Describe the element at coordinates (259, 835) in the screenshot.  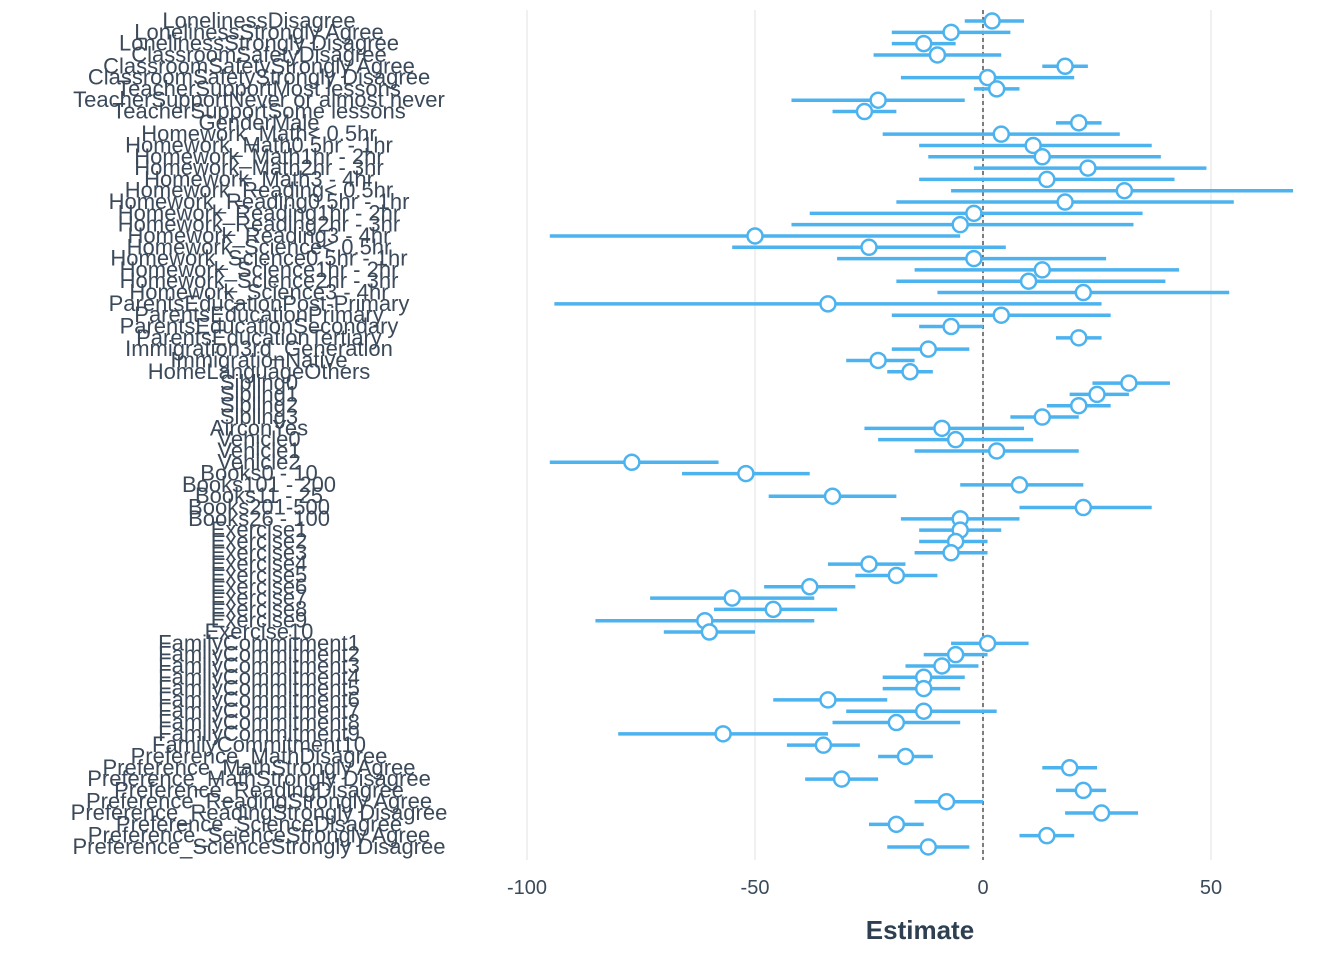
I see `term-label-72: Preference_ScienceStrongly Agree` at that location.